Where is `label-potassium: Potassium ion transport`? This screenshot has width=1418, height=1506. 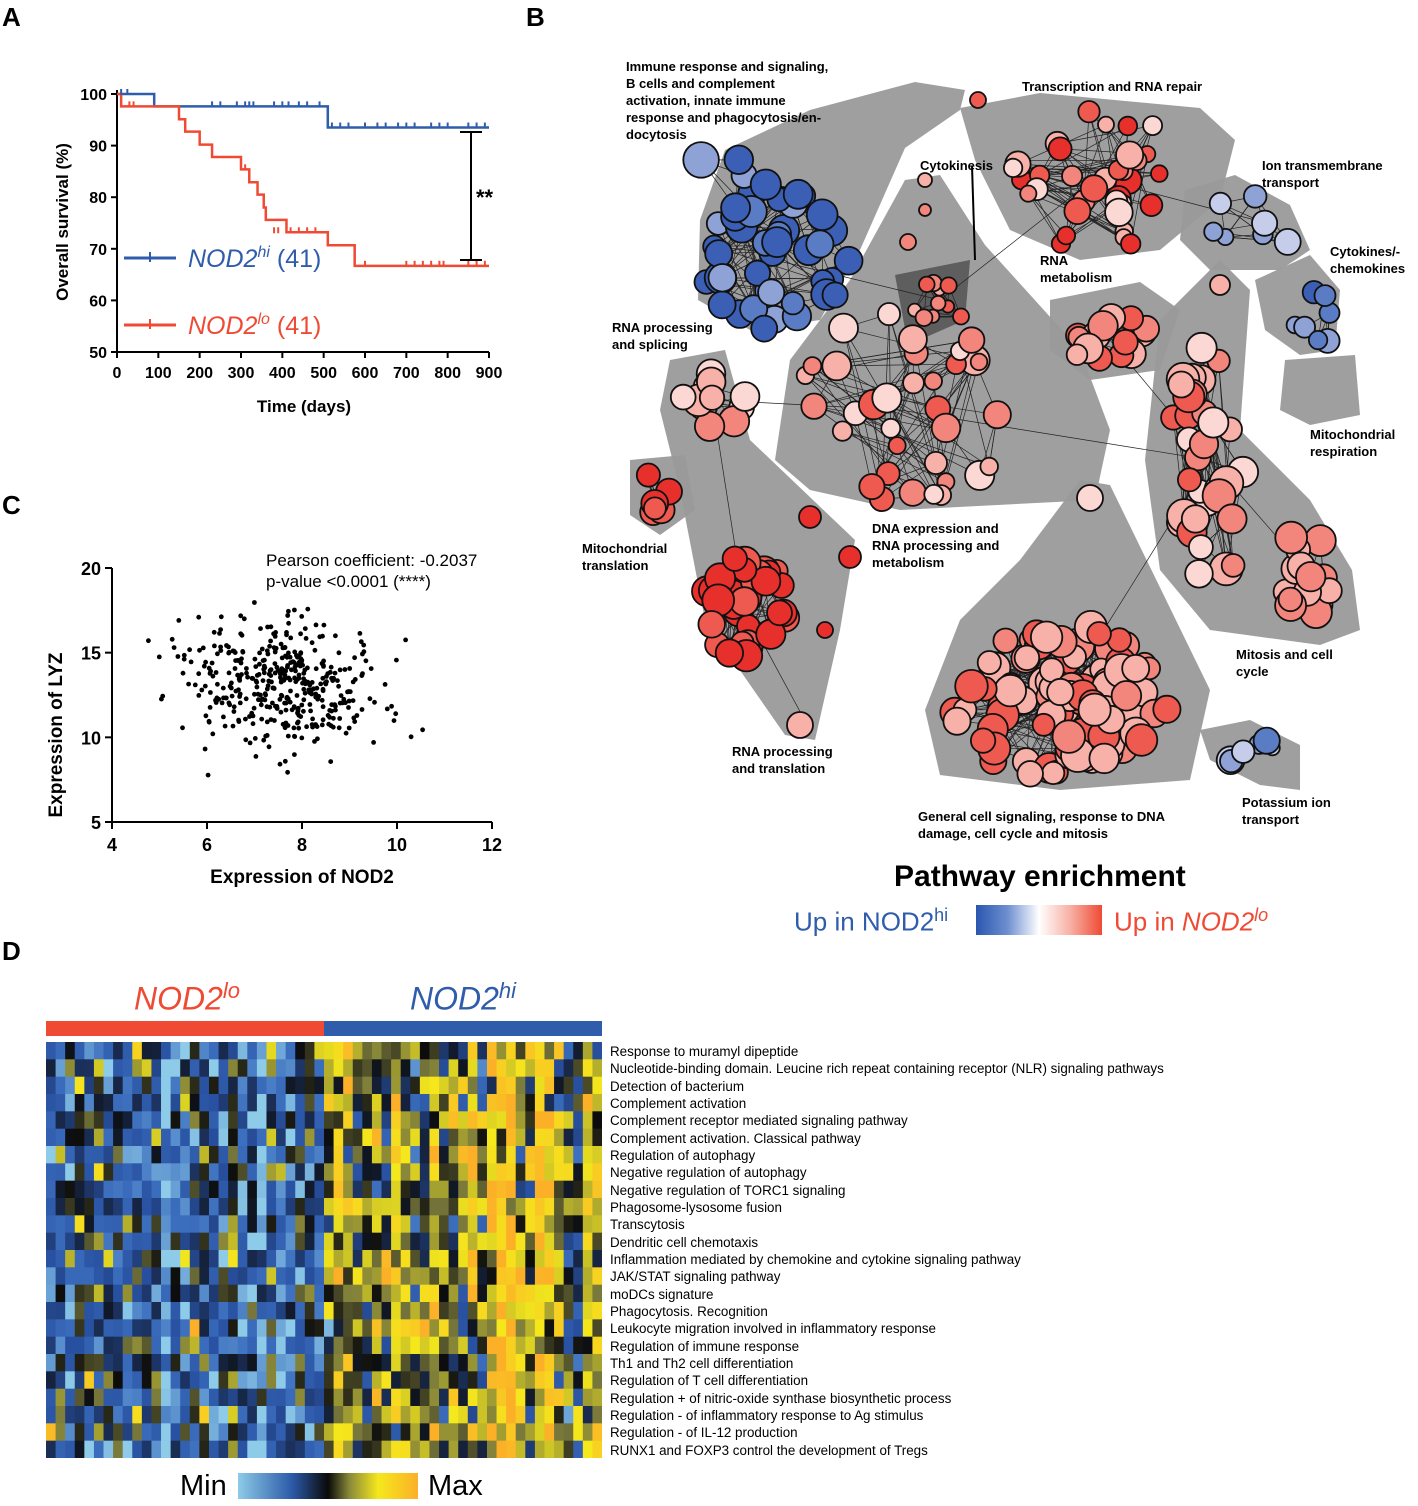 label-potassium: Potassium ion transport is located at coordinates (1286, 811).